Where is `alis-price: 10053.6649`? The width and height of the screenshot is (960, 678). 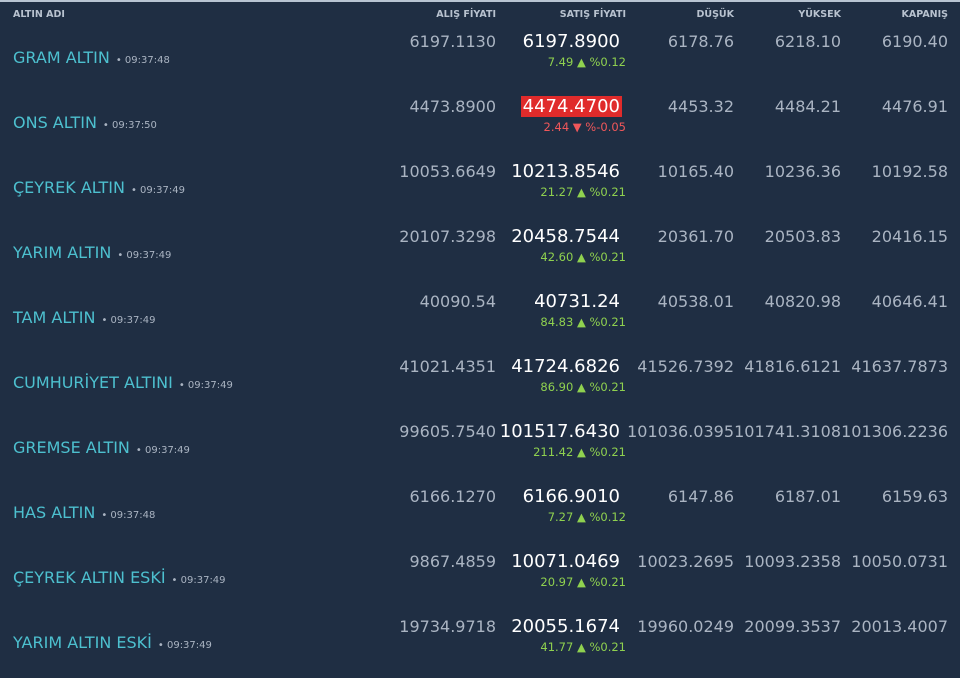 alis-price: 10053.6649 is located at coordinates (447, 171).